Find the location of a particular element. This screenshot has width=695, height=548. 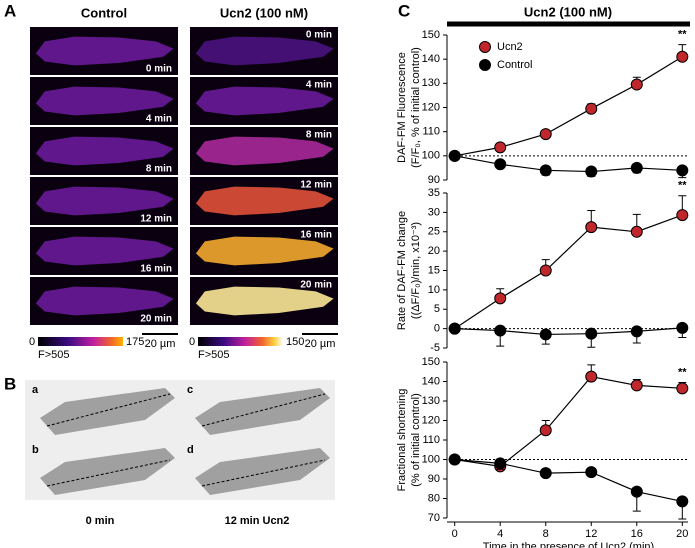

x-tick-label: 16 is located at coordinates (637, 534).